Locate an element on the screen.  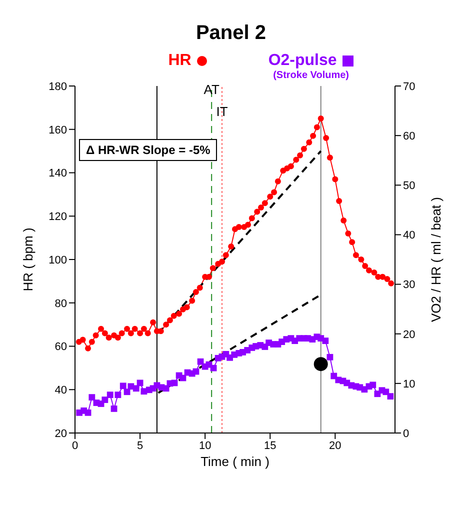
x-tick-label: 10 is located at coordinates (205, 446).